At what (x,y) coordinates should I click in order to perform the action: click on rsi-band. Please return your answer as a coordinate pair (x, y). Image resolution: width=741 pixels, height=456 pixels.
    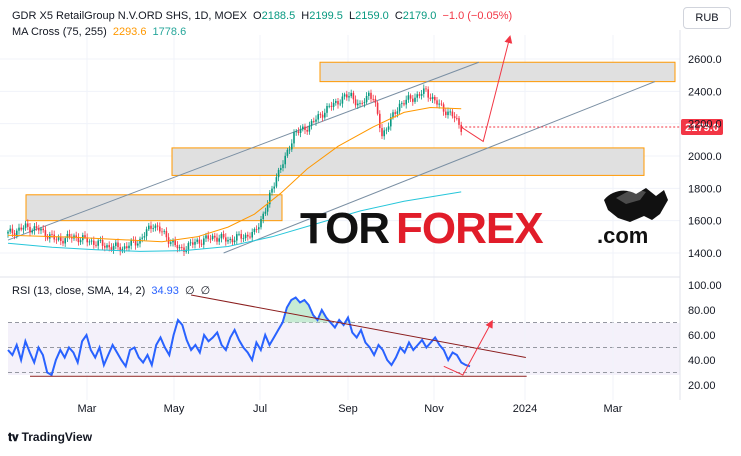
    Looking at the image, I should click on (344, 349).